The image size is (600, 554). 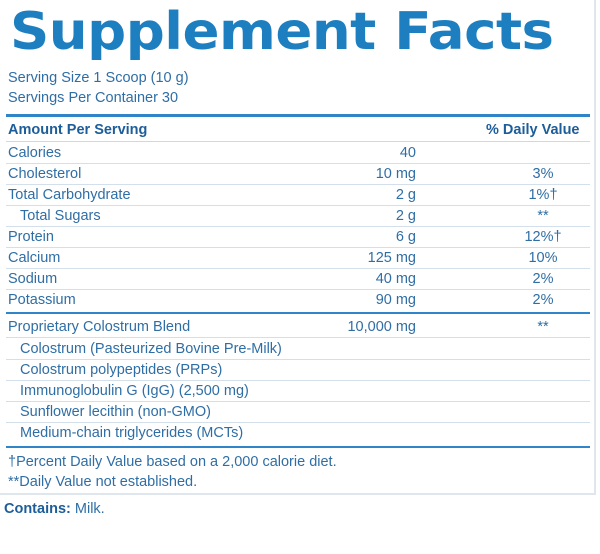 I want to click on nutrient-amount: 125 mg, so click(x=391, y=258).